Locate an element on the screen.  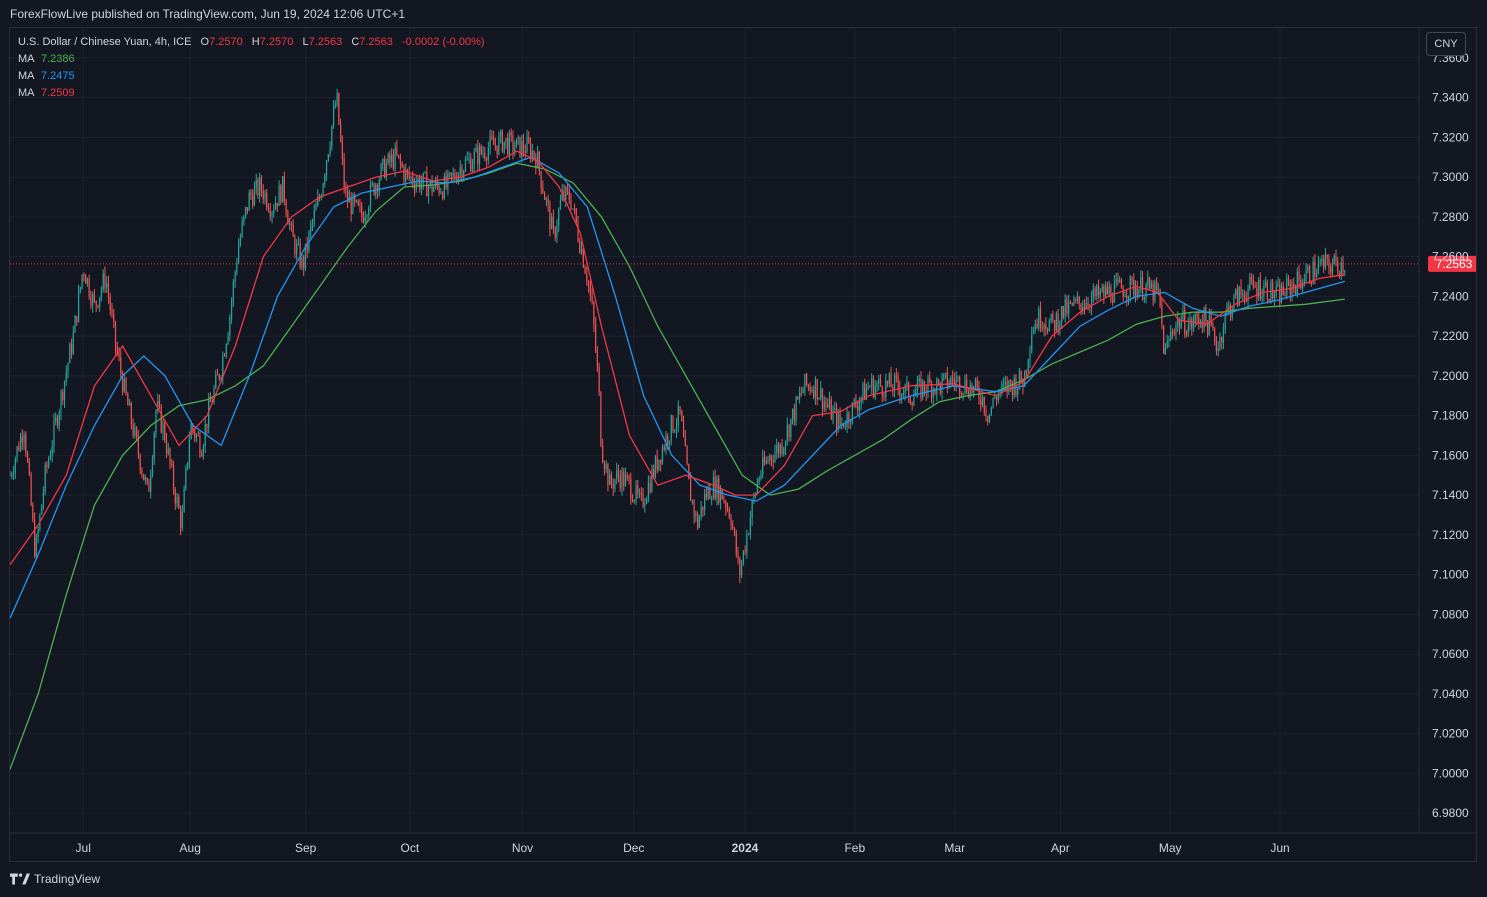
currency-button: CNY is located at coordinates (1446, 44).